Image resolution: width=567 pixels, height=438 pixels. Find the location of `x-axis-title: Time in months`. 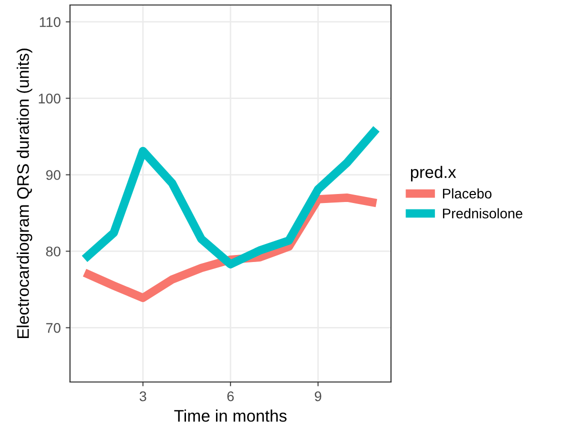

x-axis-title: Time in months is located at coordinates (230, 416).